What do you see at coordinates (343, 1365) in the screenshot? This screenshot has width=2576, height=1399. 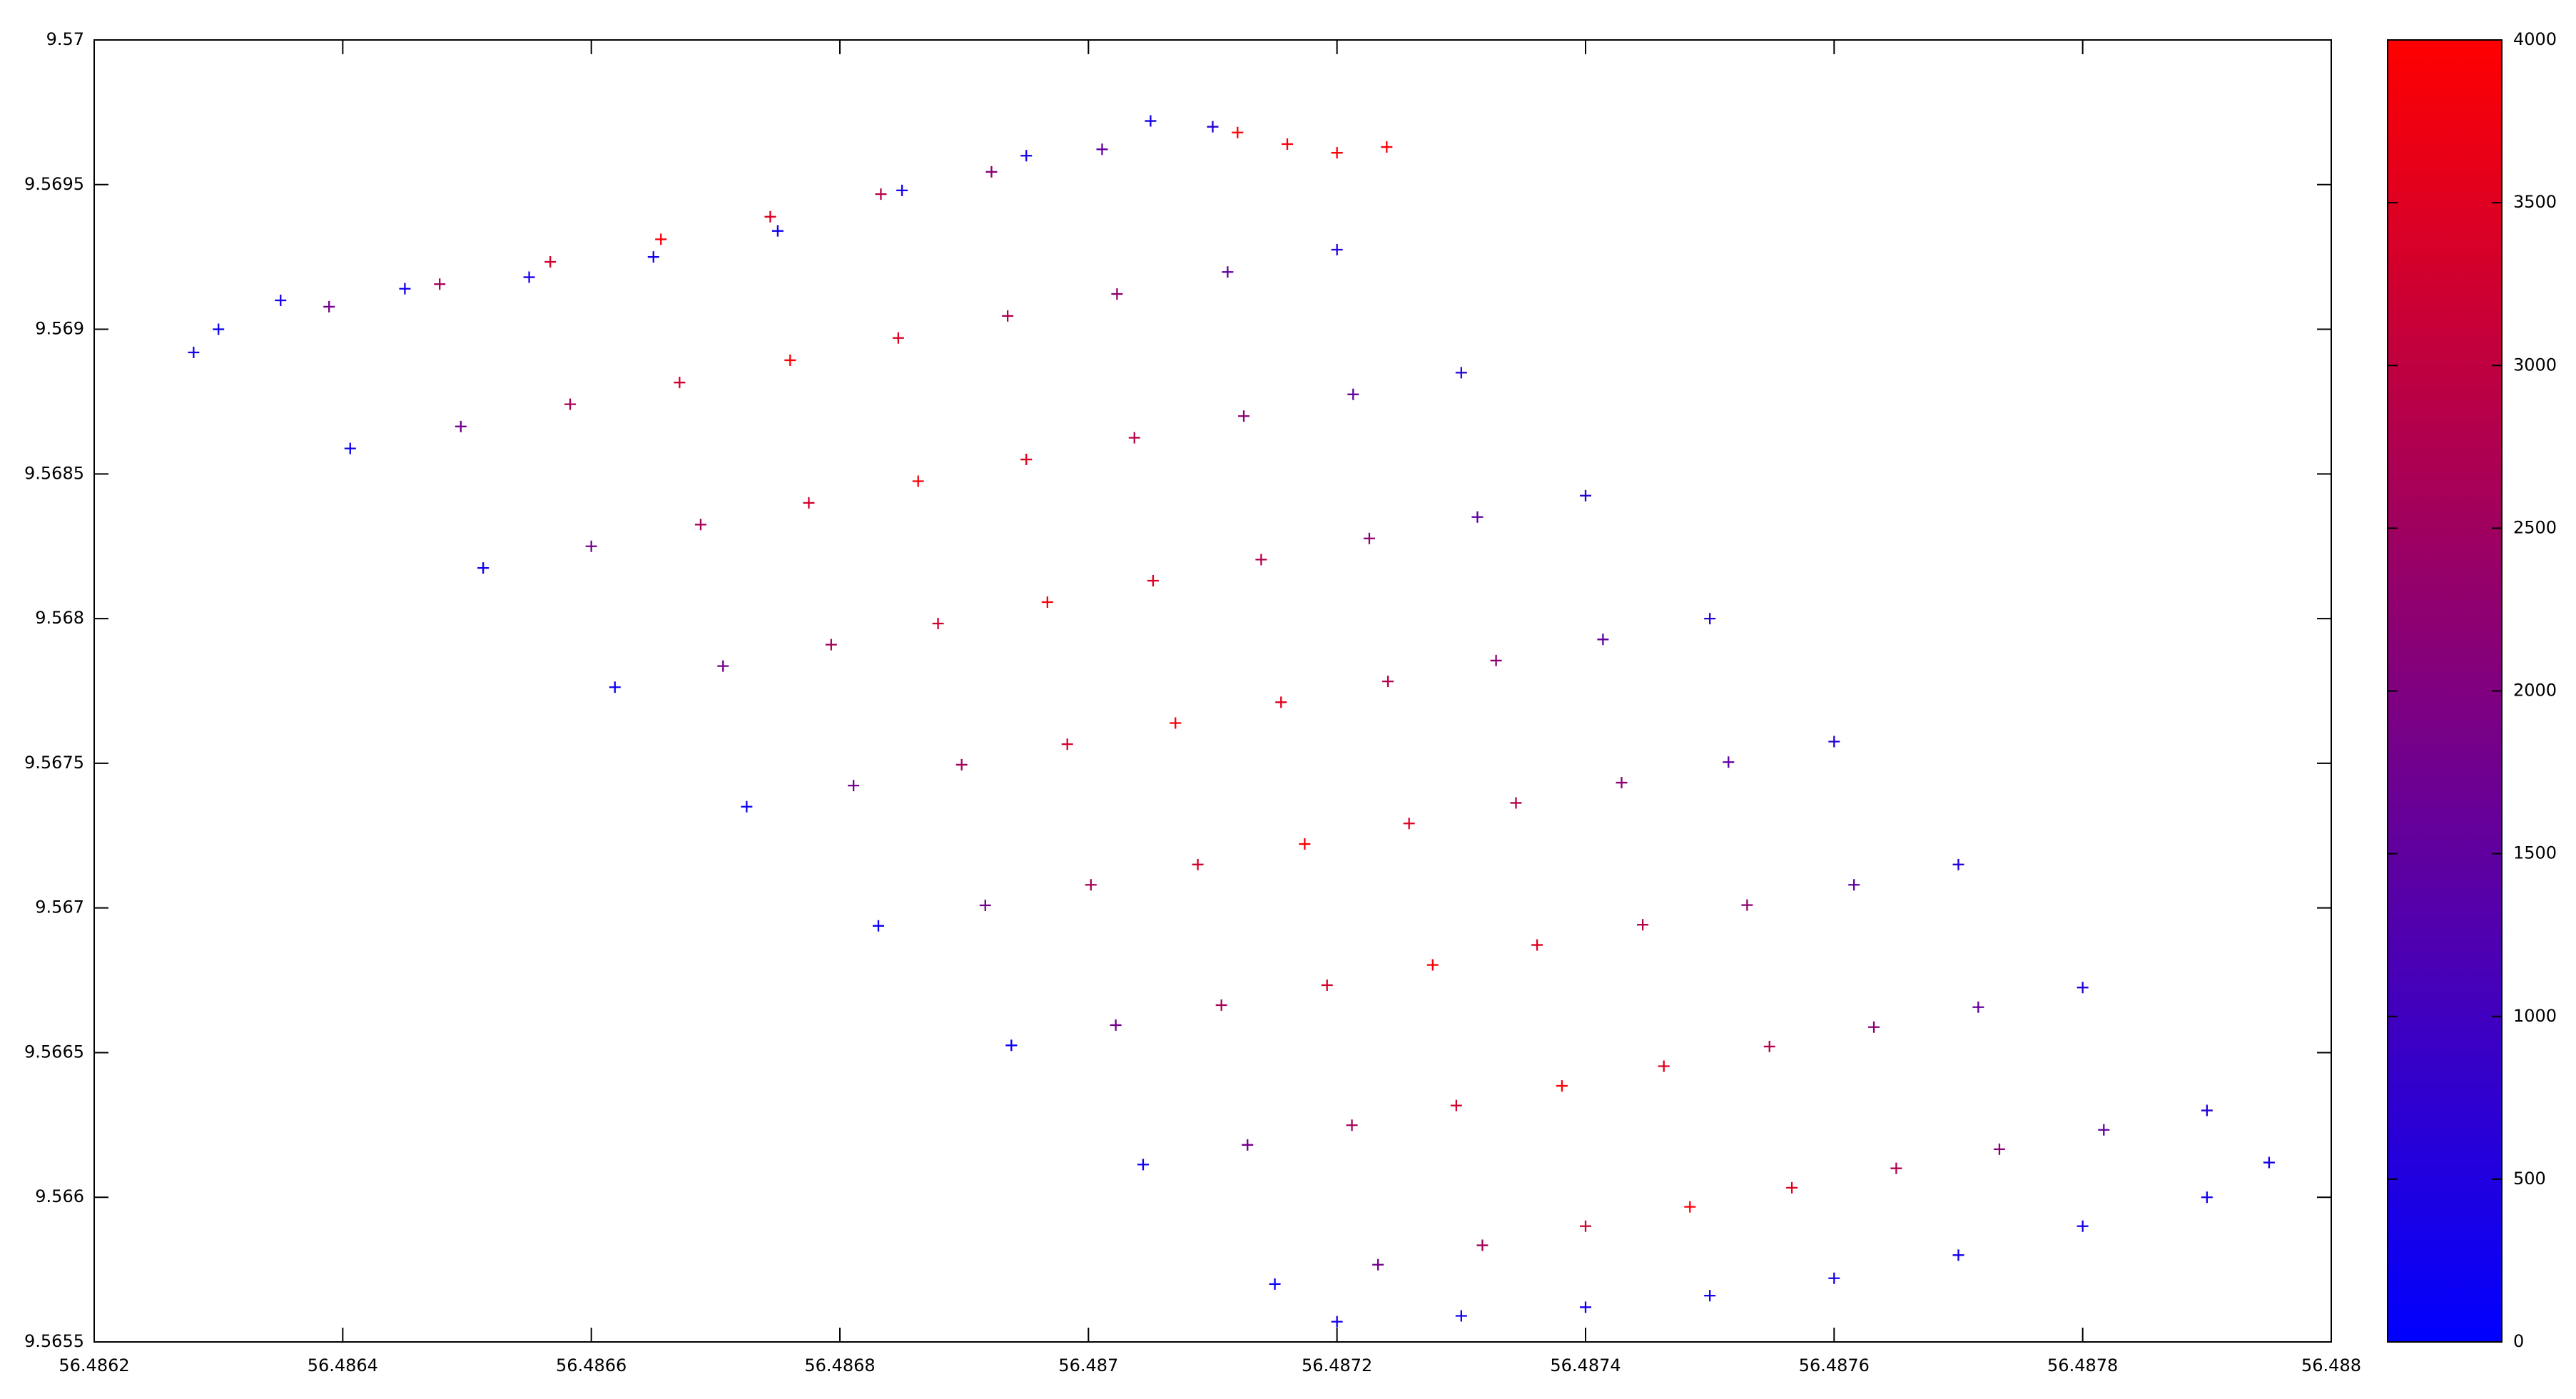 I see `x-tick-label: 56.4864` at bounding box center [343, 1365].